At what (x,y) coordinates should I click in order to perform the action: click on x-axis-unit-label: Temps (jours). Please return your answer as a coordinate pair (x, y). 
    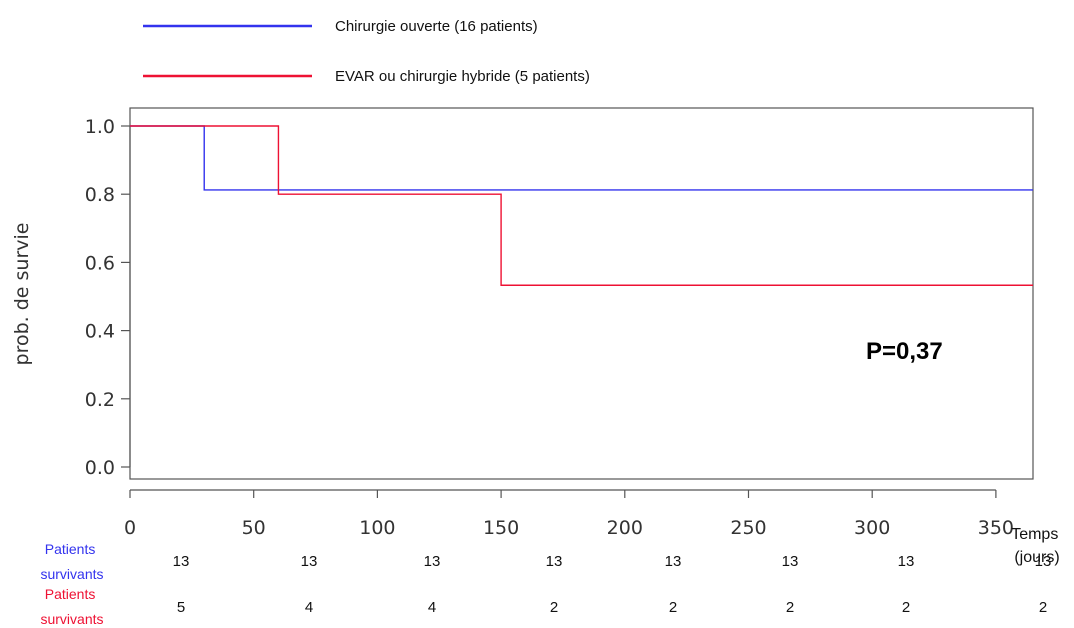
    Looking at the image, I should click on (1037, 546).